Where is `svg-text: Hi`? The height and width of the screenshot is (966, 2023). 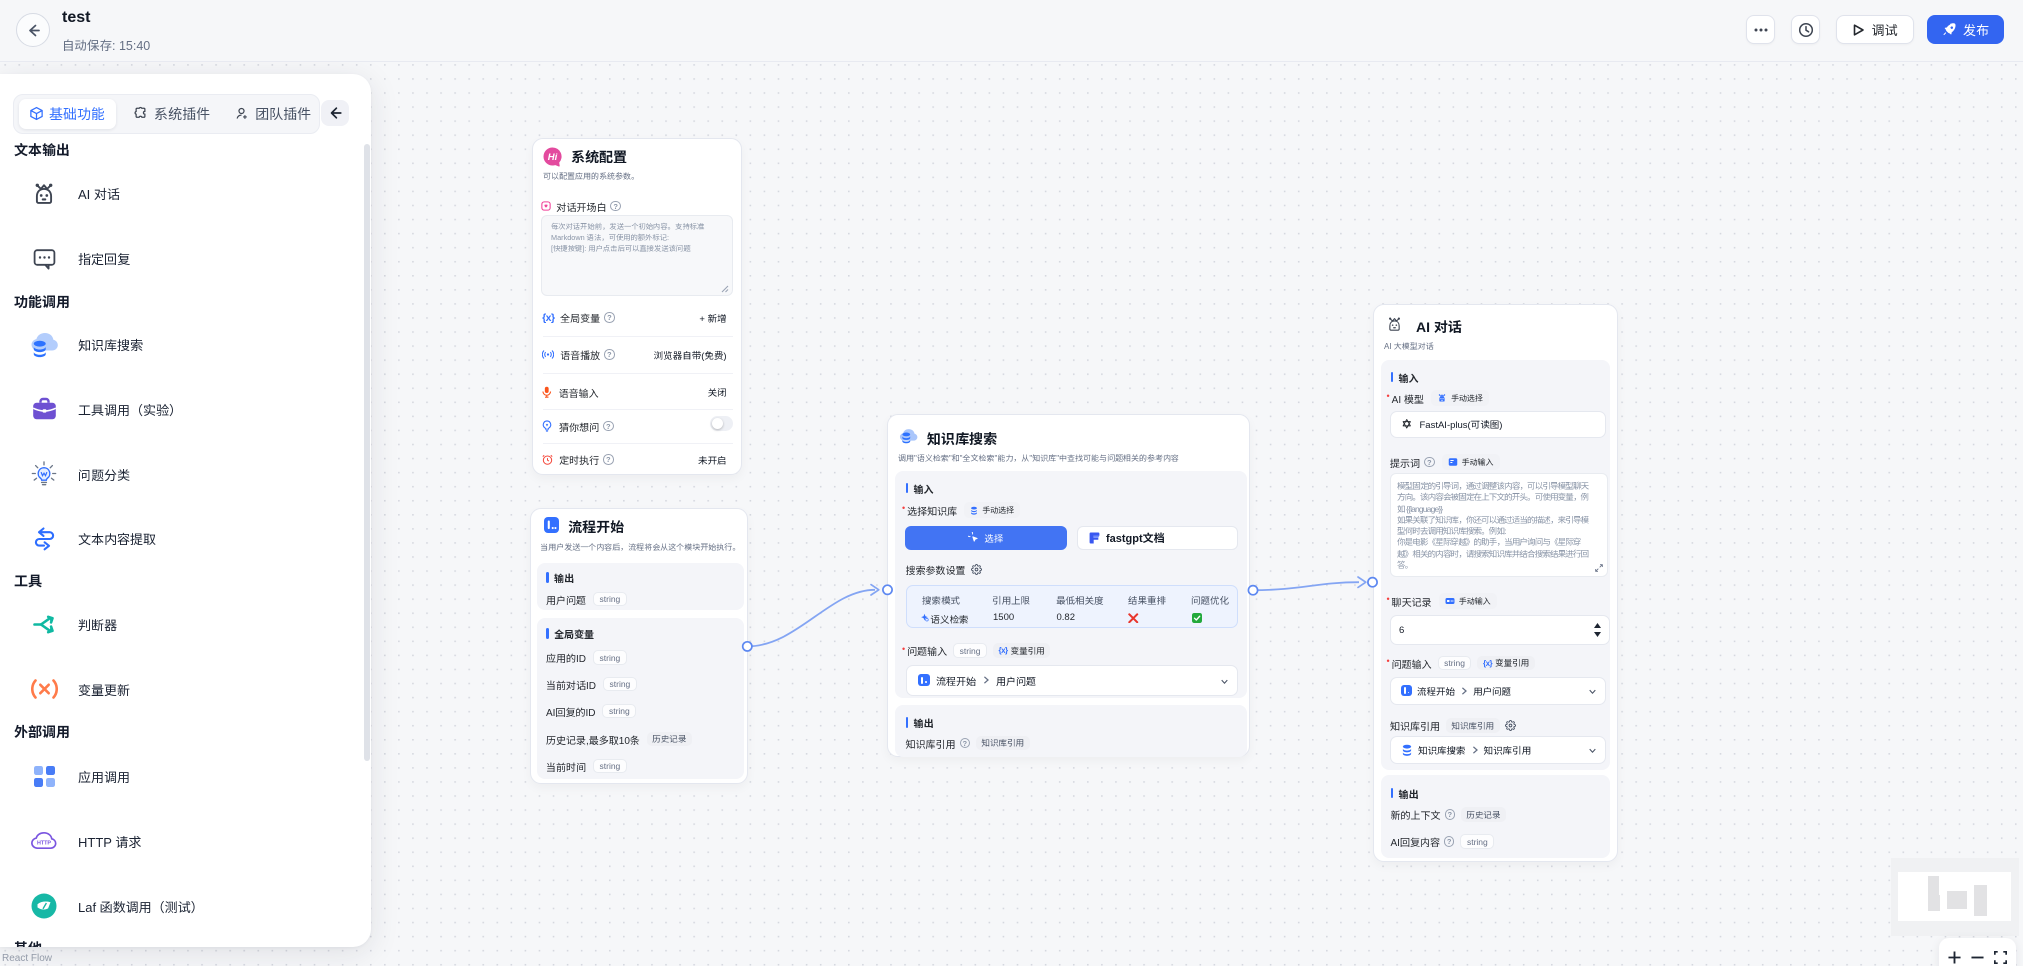
svg-text: Hi is located at coordinates (553, 156).